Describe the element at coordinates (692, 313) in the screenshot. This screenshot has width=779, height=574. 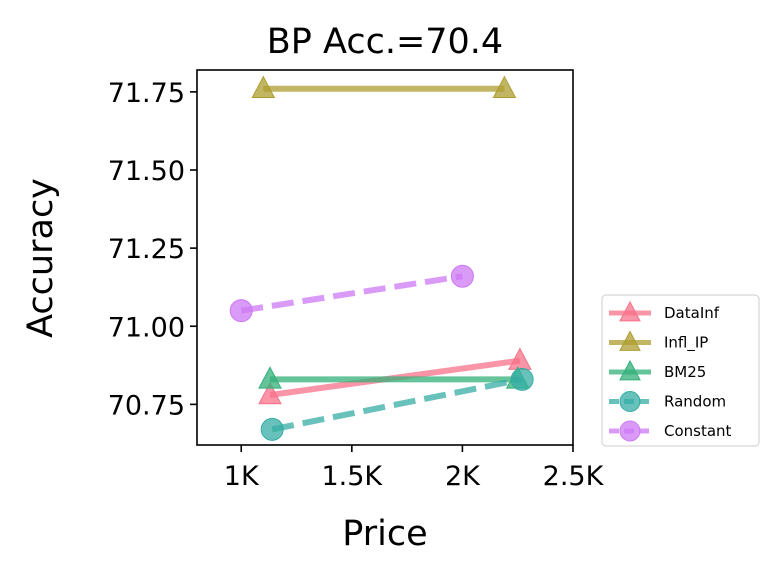
I see `legend-label: DataInf` at that location.